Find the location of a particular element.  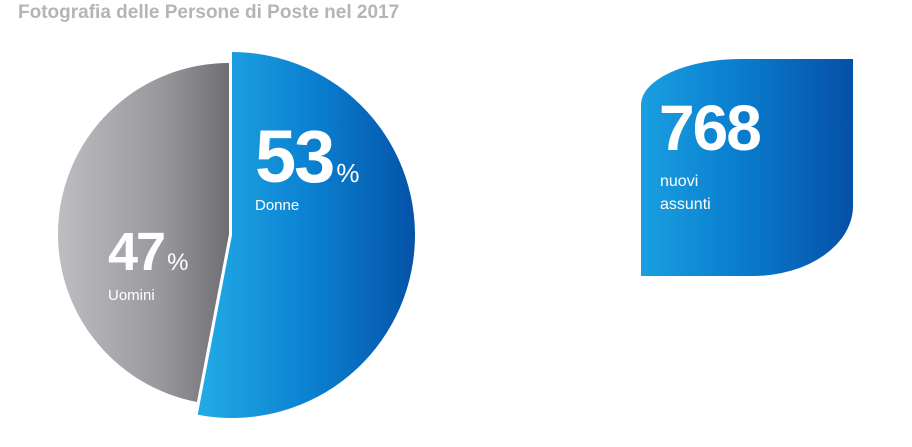

uomini-caption: Uomini is located at coordinates (131, 295).